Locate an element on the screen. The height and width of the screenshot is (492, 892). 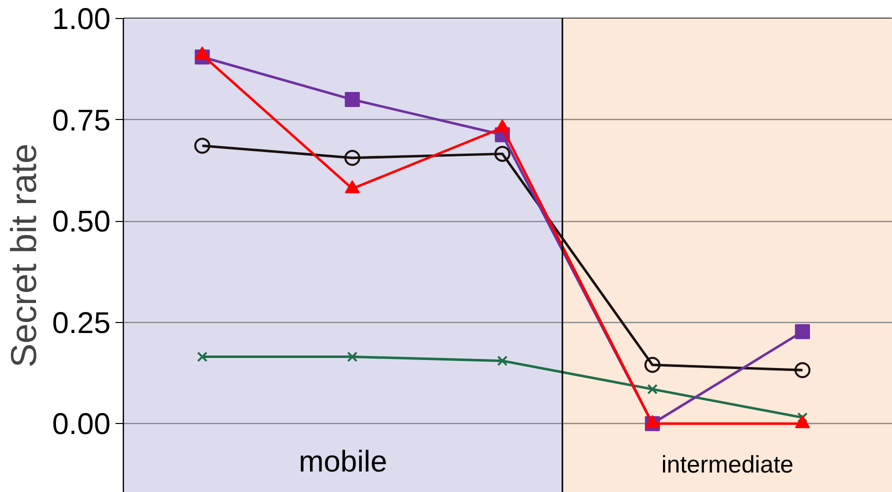
y-tick-label: 0.50 is located at coordinates (81, 222).